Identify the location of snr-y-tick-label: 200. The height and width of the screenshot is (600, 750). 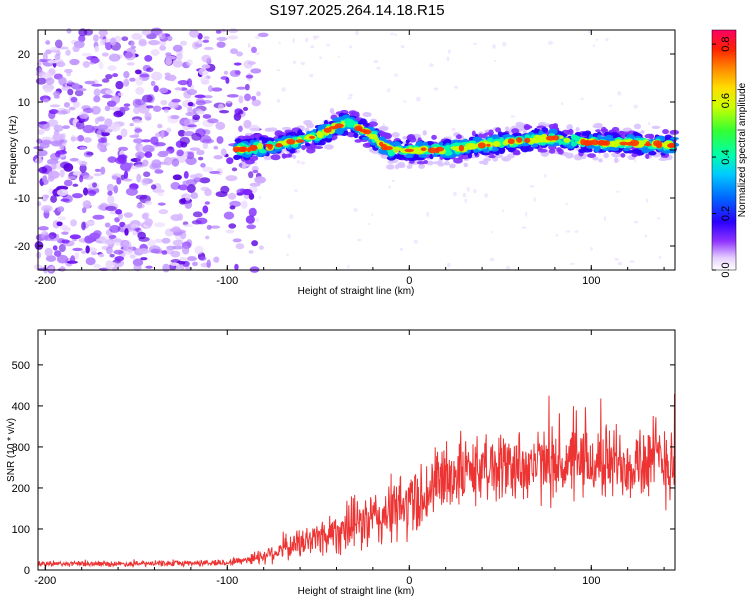
(21, 489).